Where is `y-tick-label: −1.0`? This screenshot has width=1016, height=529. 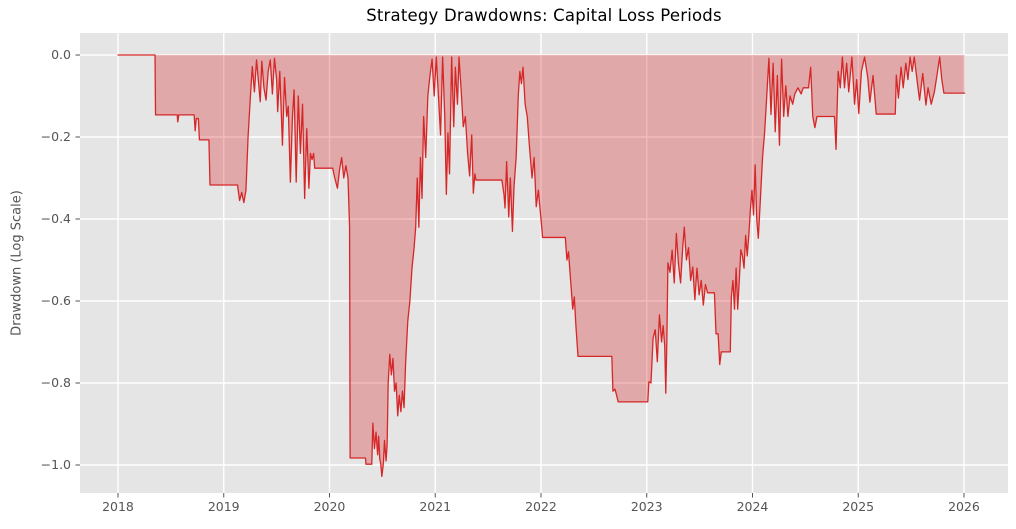
y-tick-label: −1.0 is located at coordinates (56, 464).